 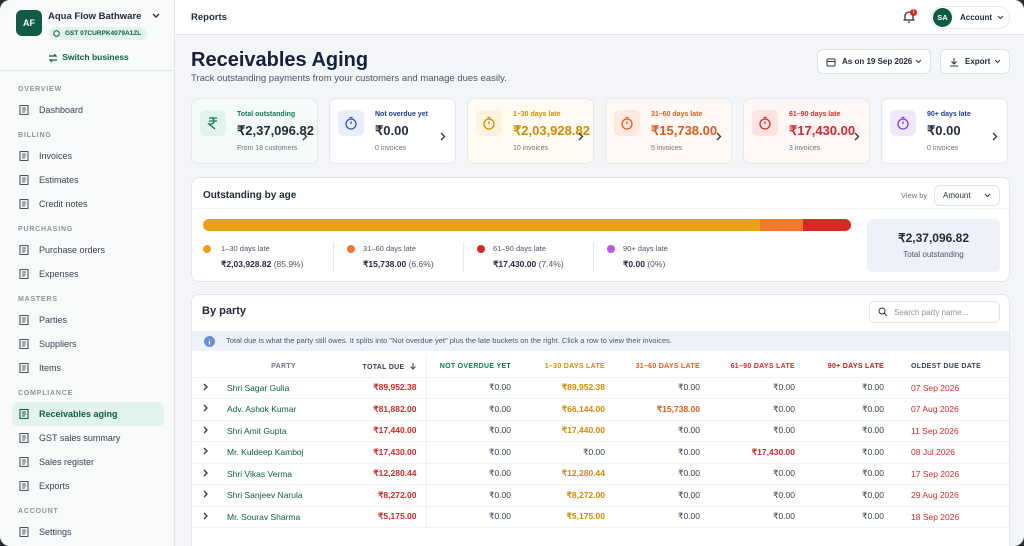 What do you see at coordinates (528, 257) in the screenshot?
I see `legend-item: 61–90 days late ₹17,430.00 (7.4%)` at bounding box center [528, 257].